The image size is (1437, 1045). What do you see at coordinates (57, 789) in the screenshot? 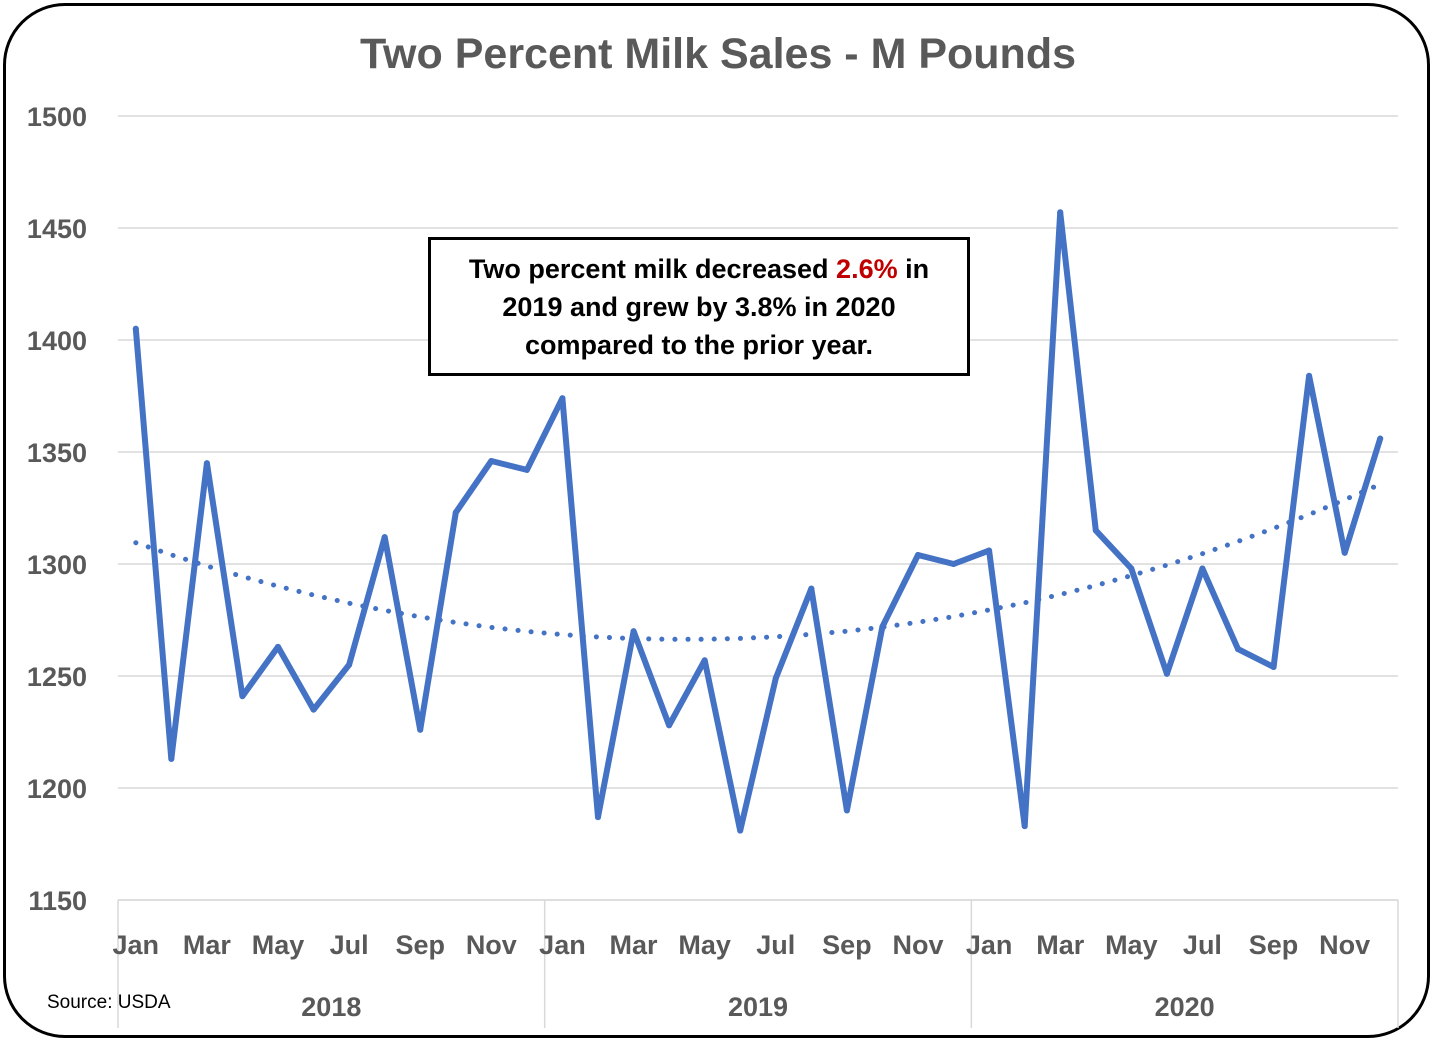
I see `y-tick-label: 1200` at bounding box center [57, 789].